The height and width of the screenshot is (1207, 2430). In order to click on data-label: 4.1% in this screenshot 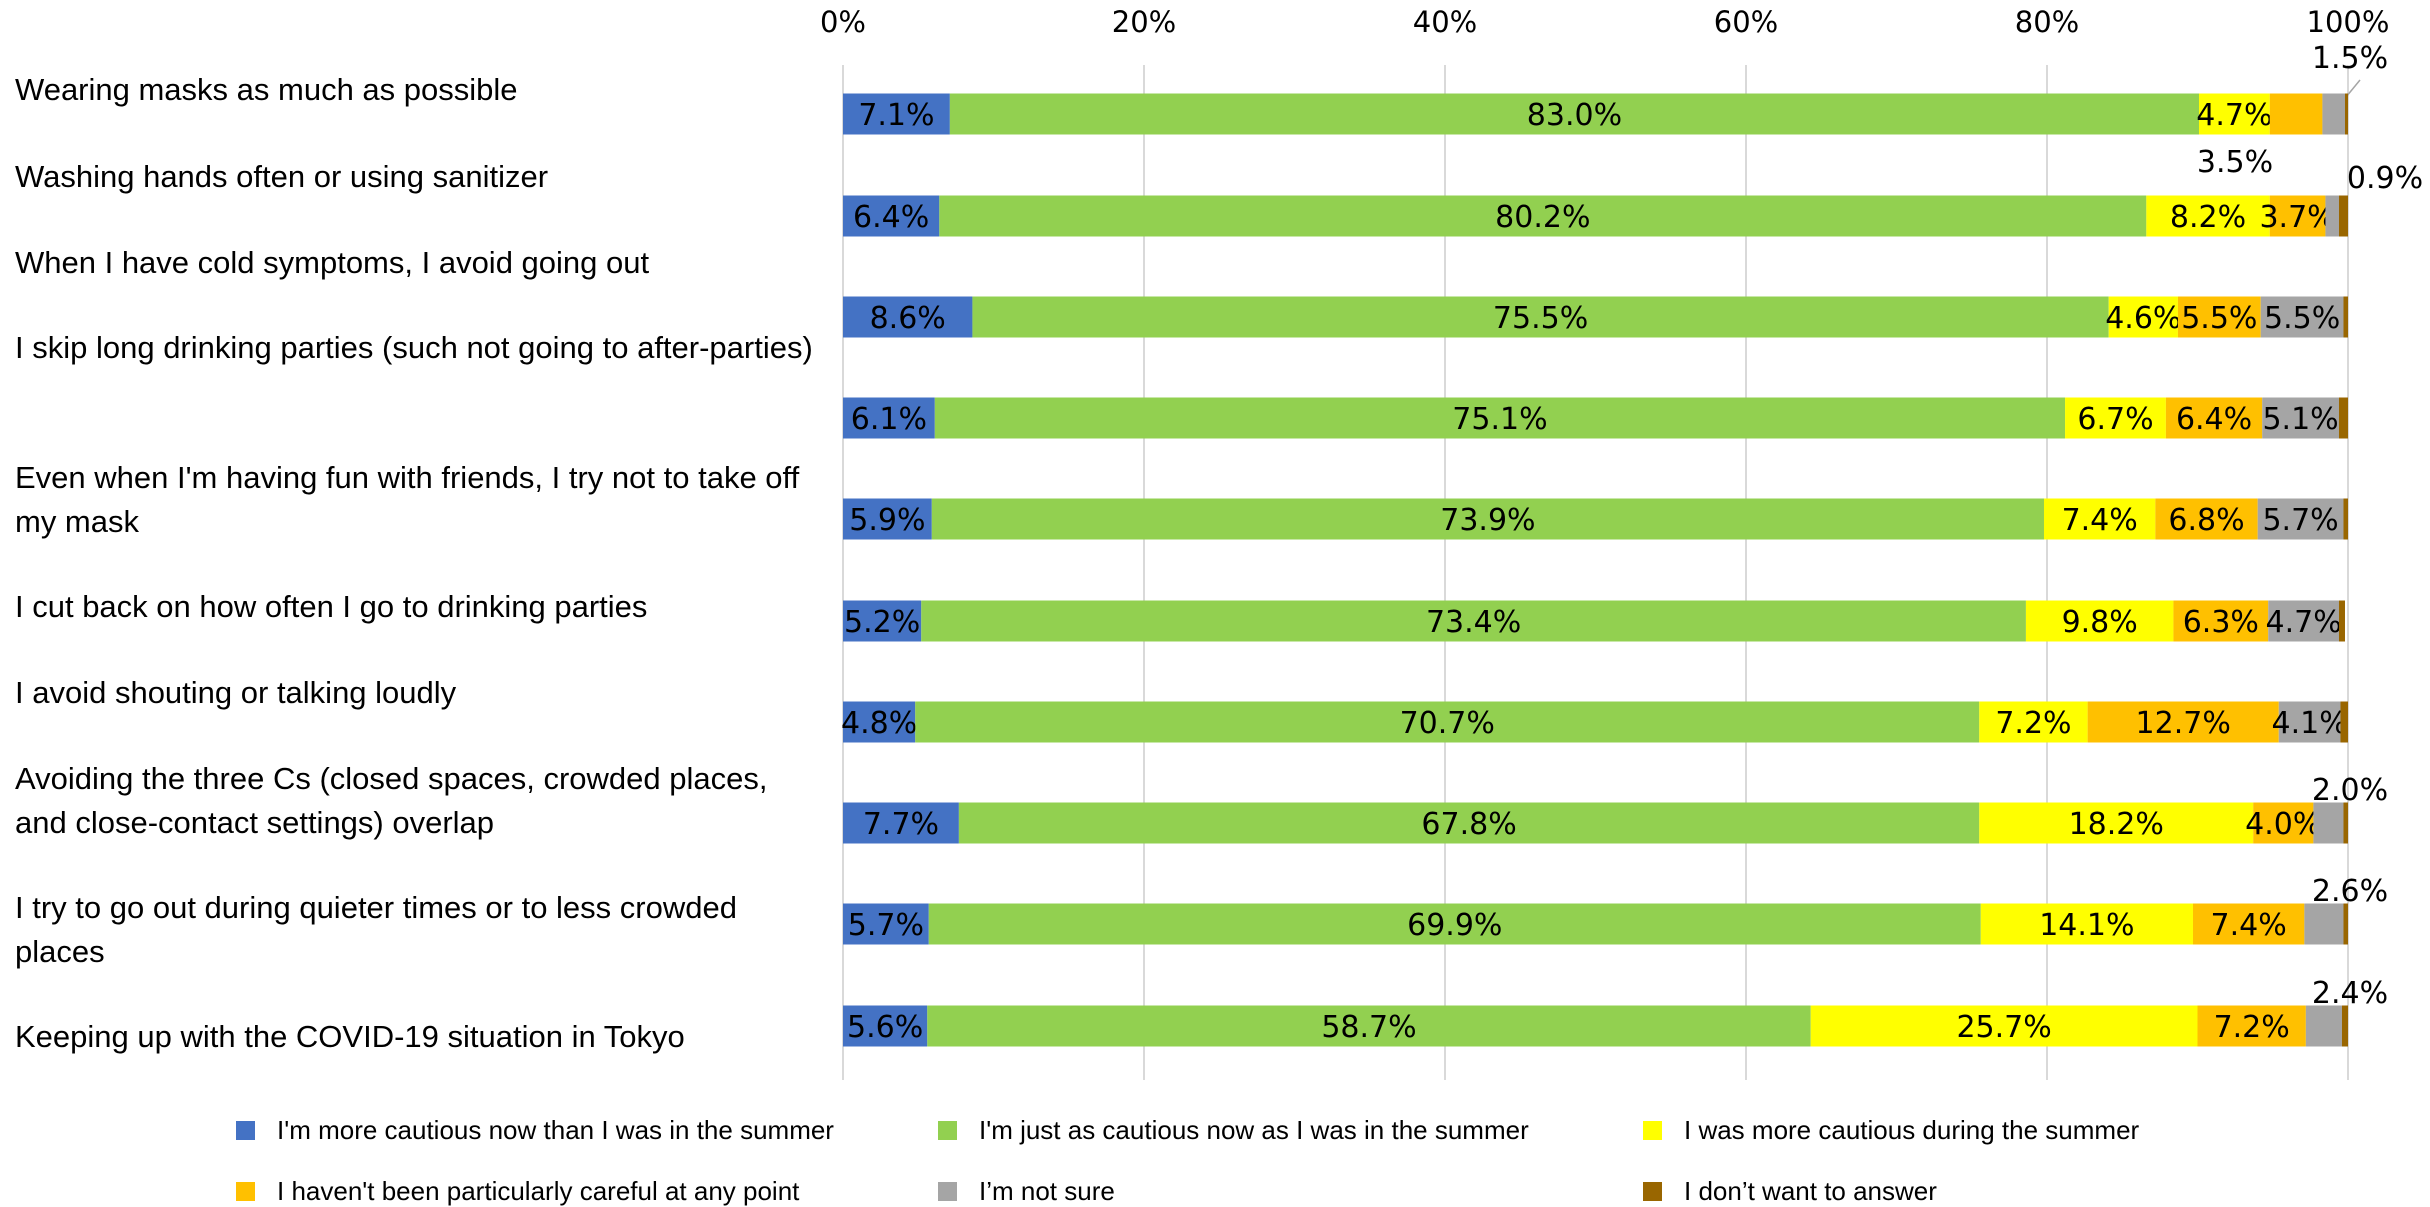, I will do `click(2310, 723)`.